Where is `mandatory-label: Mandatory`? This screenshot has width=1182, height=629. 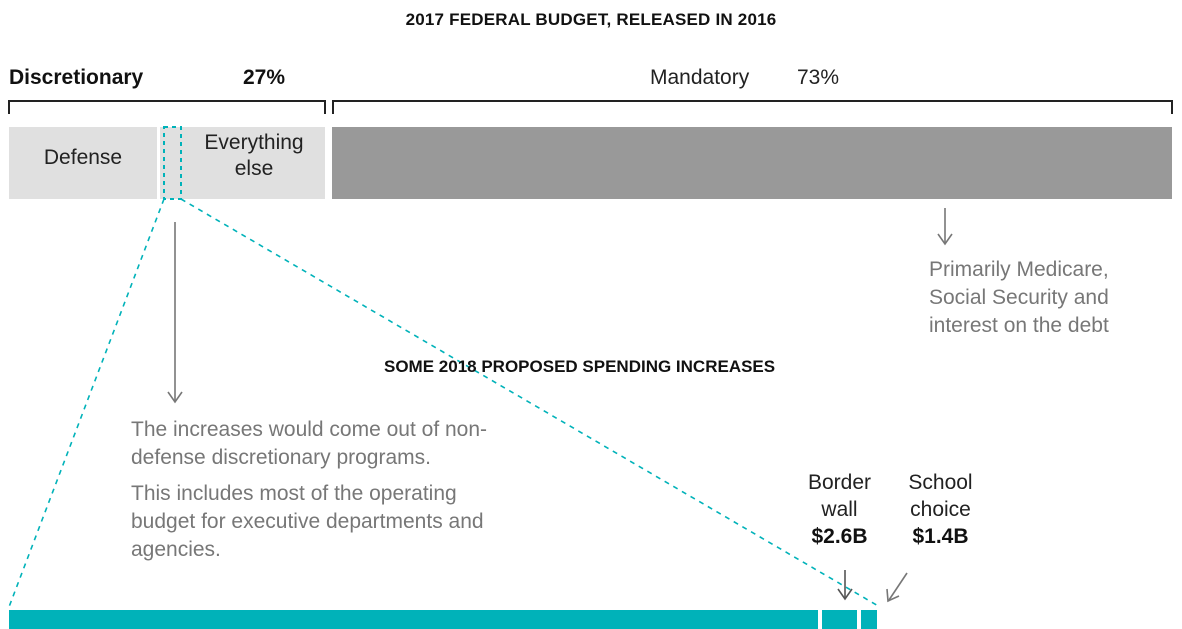 mandatory-label: Mandatory is located at coordinates (700, 77).